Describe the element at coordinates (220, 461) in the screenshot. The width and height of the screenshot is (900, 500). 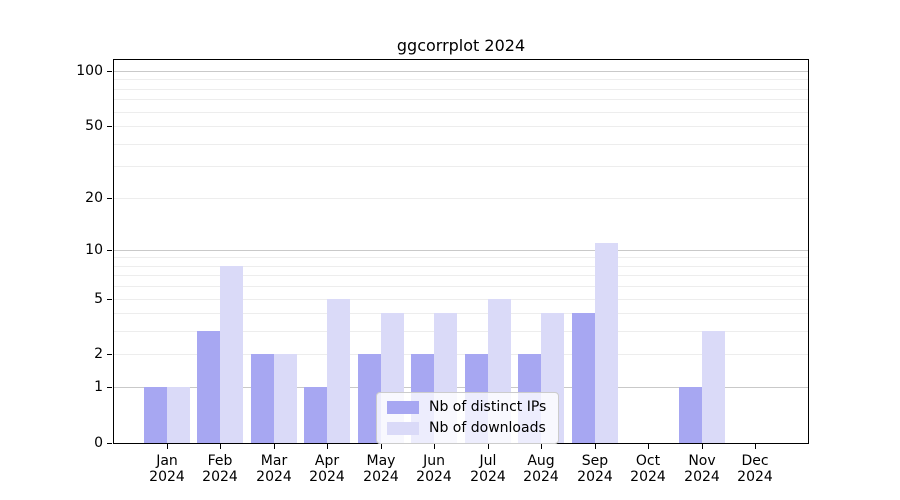
I see `month-label: Feb` at that location.